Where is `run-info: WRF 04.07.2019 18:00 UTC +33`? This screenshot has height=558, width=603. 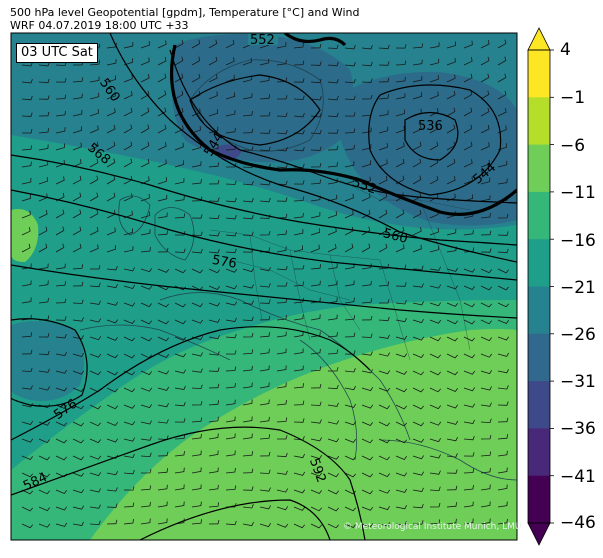 run-info: WRF 04.07.2019 18:00 UTC +33 is located at coordinates (99, 25).